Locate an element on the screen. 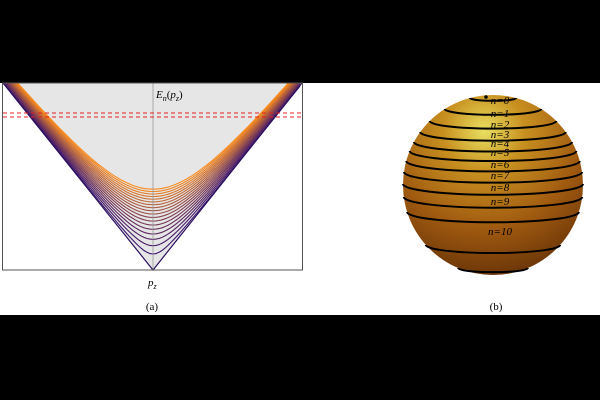 Image resolution: width=600 pixels, height=400 pixels. level-label: n=6 is located at coordinates (500, 165).